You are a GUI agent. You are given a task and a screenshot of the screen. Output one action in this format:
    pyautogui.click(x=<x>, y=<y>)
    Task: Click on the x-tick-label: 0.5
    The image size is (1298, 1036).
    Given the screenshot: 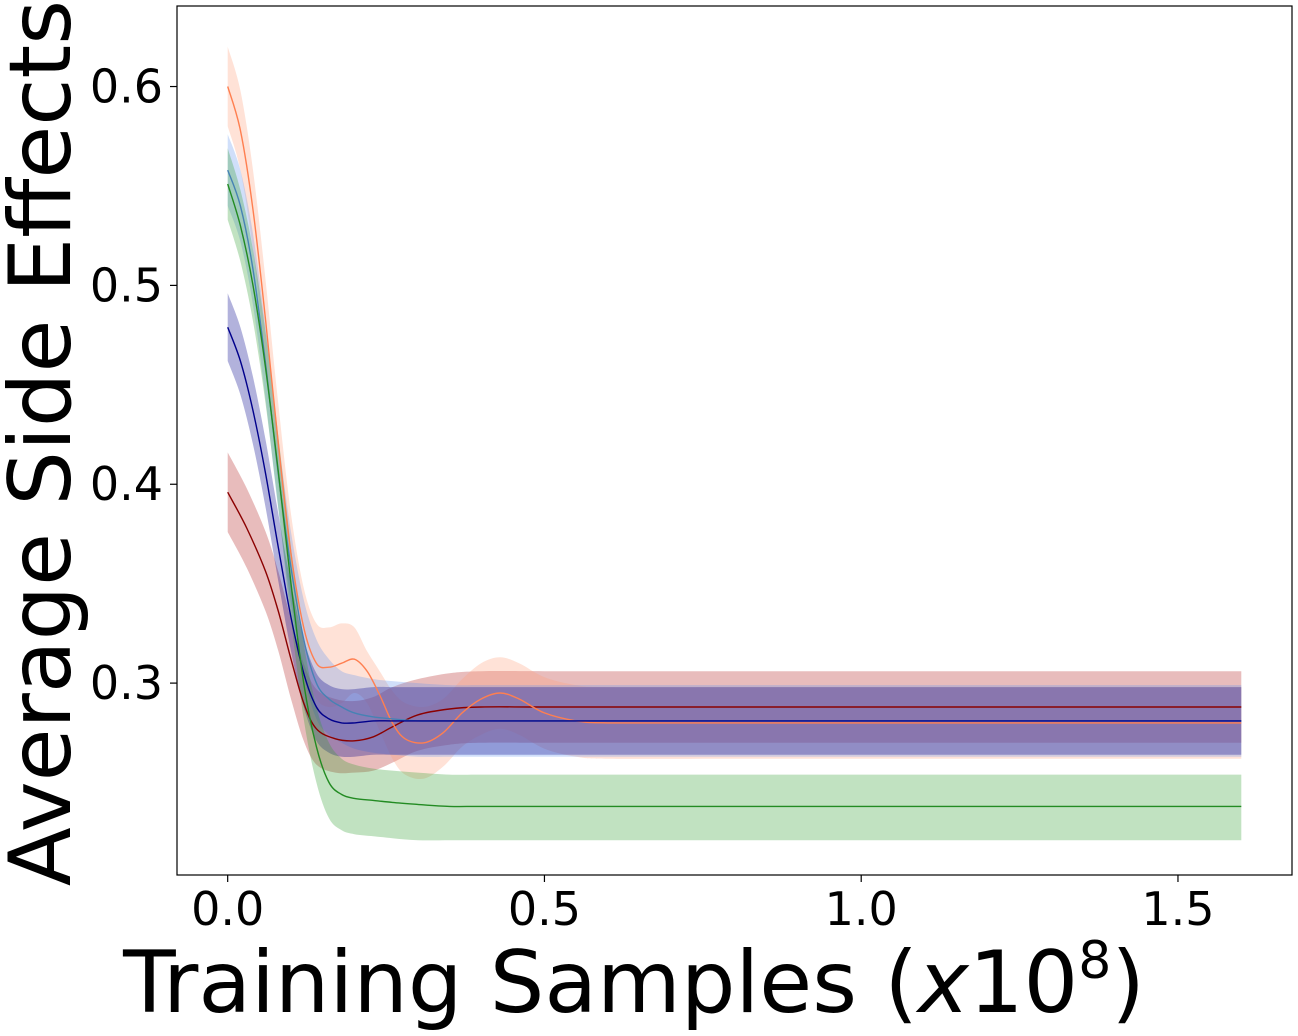 What is the action you would take?
    pyautogui.click(x=544, y=909)
    